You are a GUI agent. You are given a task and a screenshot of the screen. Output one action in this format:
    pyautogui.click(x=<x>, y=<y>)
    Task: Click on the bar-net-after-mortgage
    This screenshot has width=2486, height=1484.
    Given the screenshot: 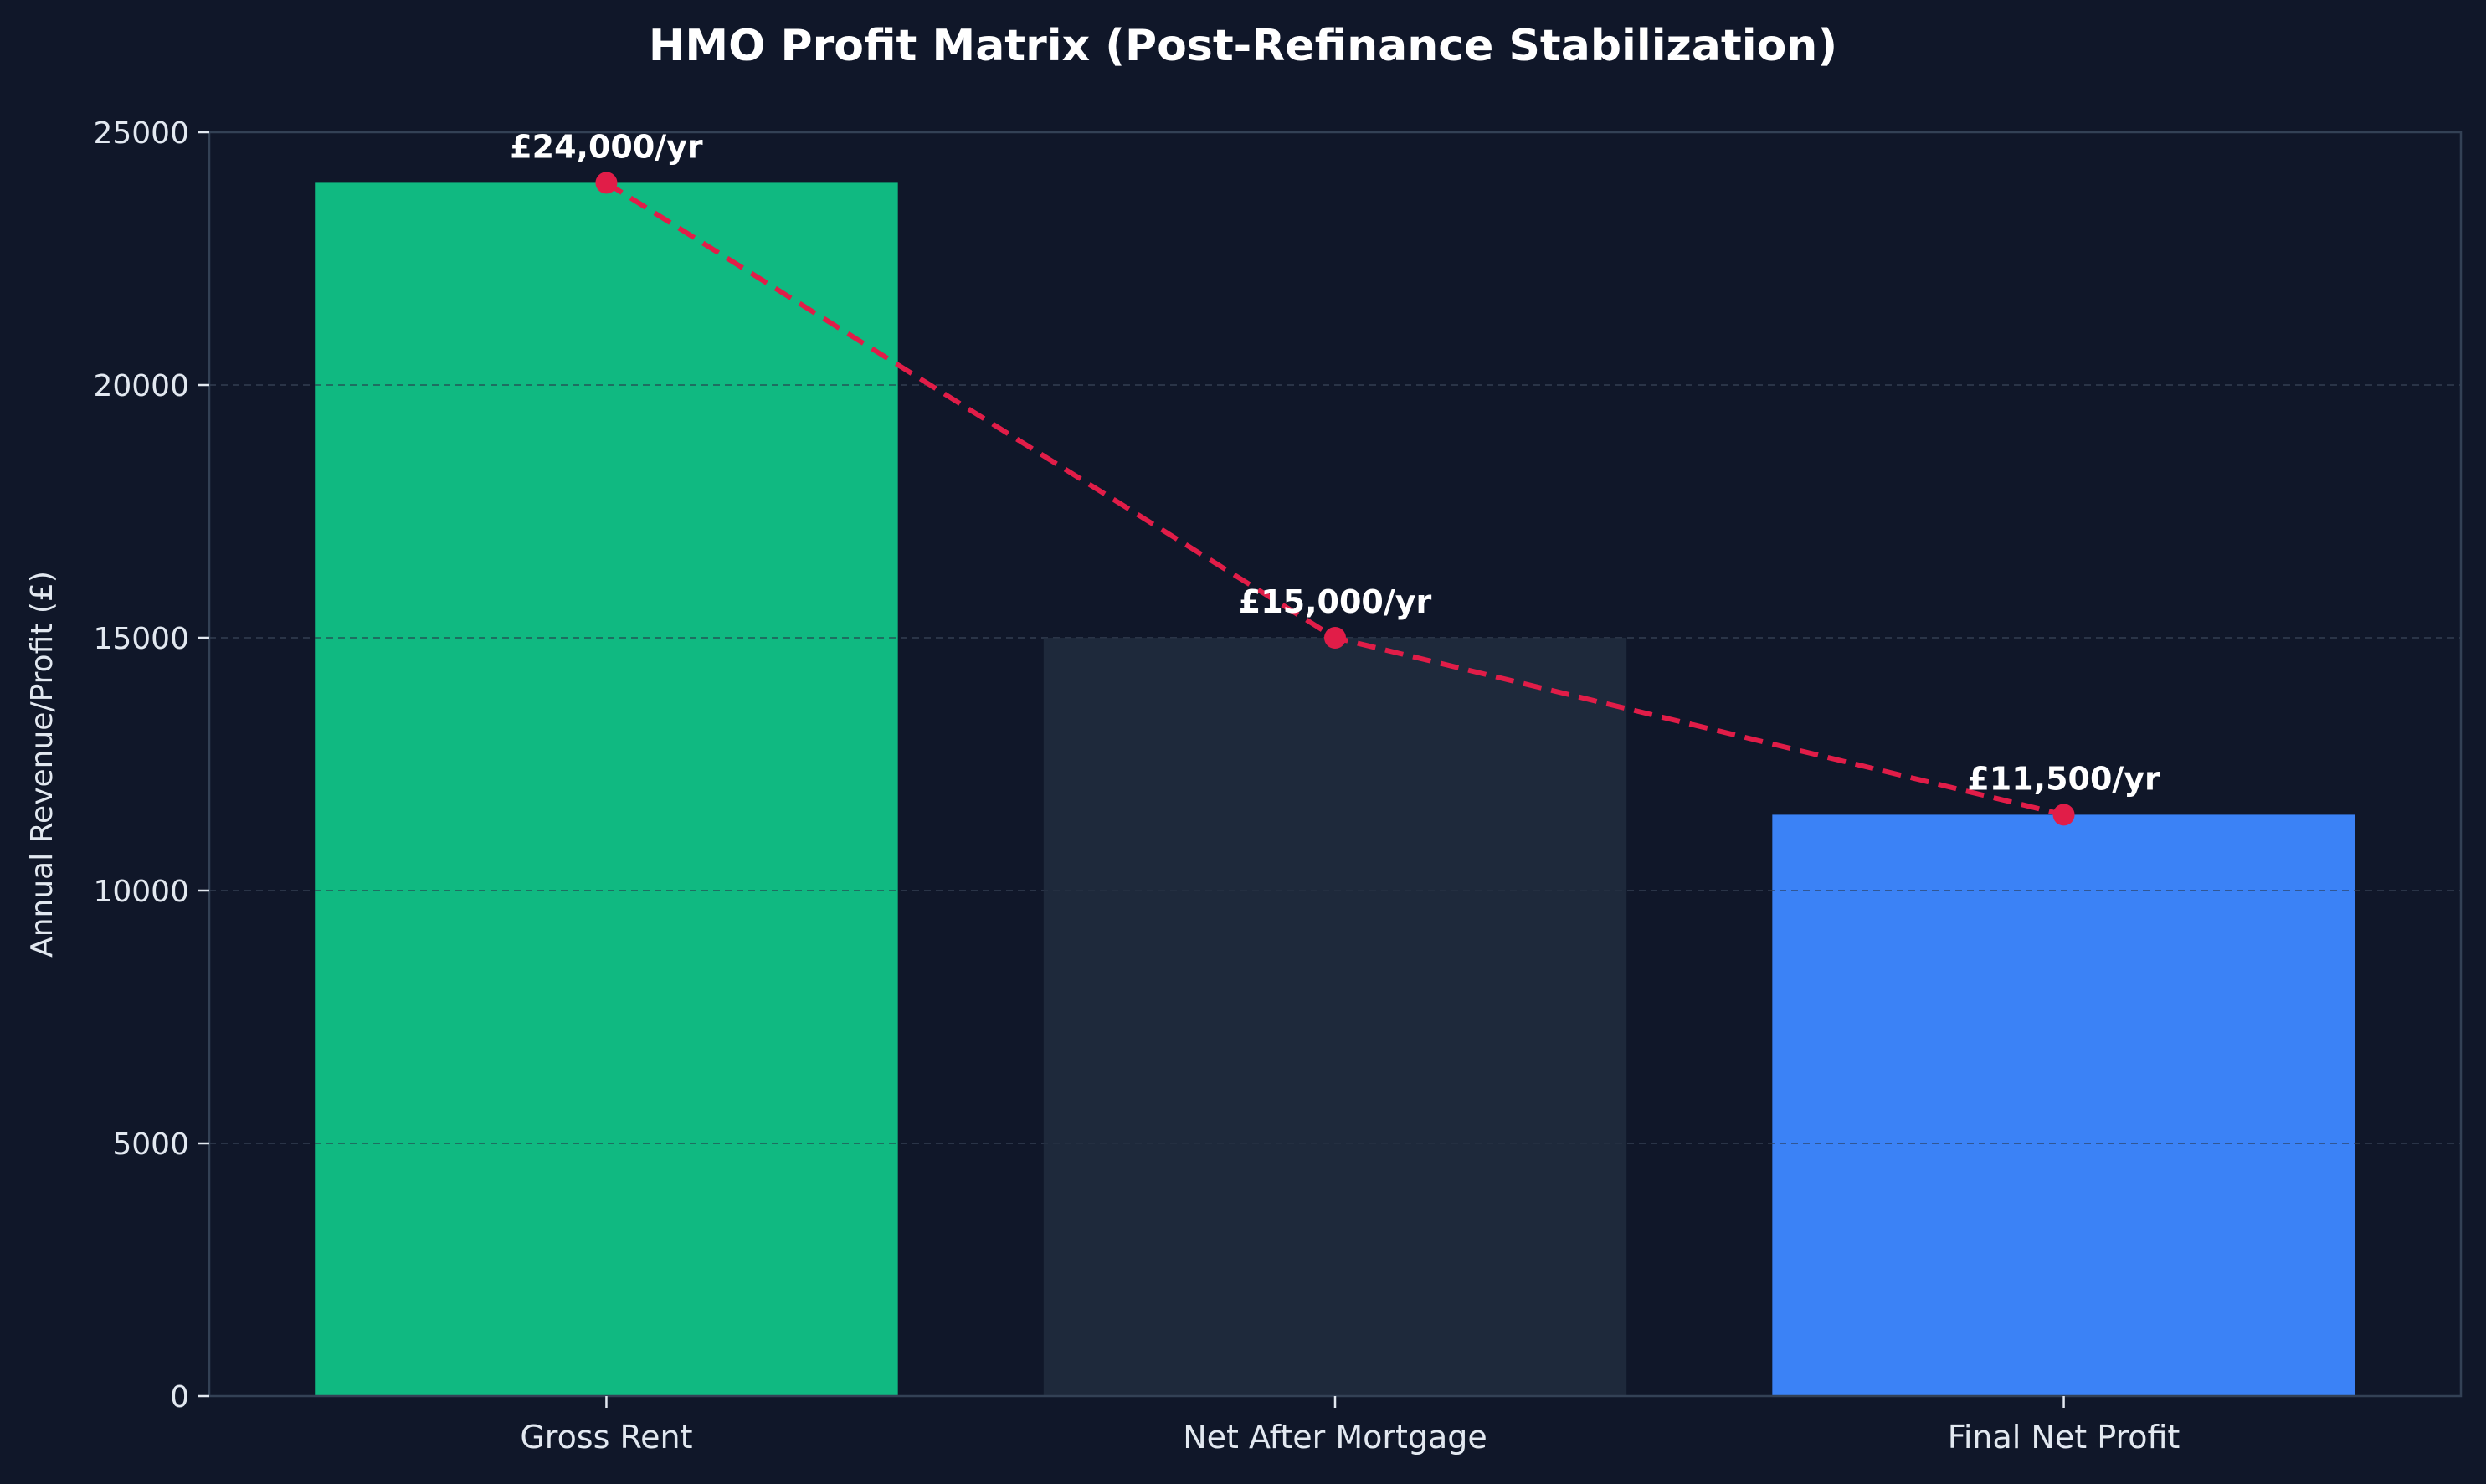 What is the action you would take?
    pyautogui.click(x=1335, y=1017)
    